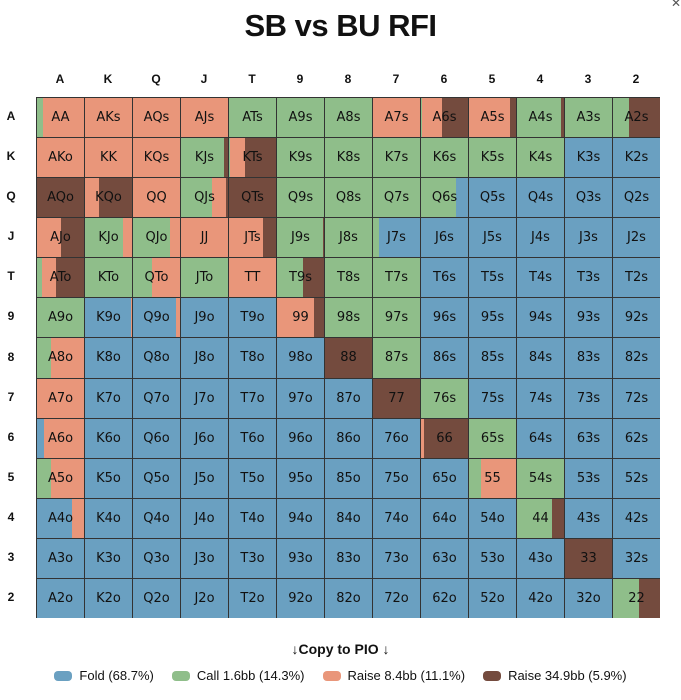 The width and height of the screenshot is (681, 700). What do you see at coordinates (396, 318) in the screenshot?
I see `hand-cell: 97s` at bounding box center [396, 318].